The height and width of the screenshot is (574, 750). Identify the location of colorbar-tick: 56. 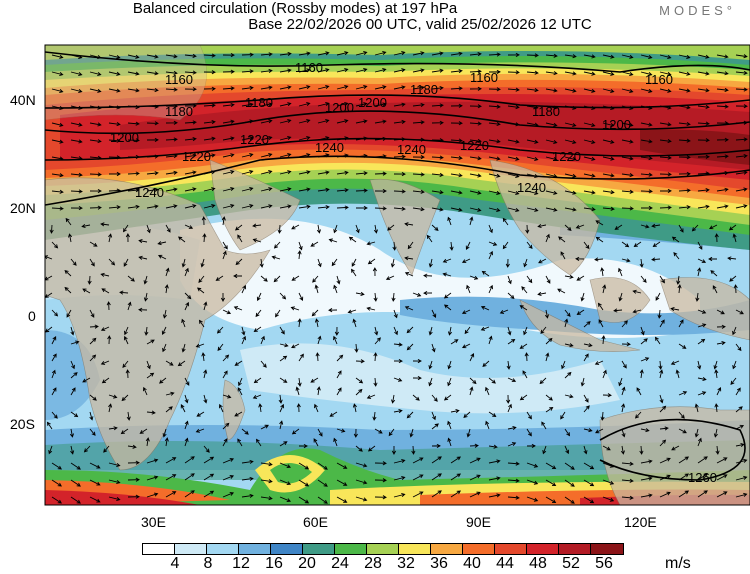
(604, 563).